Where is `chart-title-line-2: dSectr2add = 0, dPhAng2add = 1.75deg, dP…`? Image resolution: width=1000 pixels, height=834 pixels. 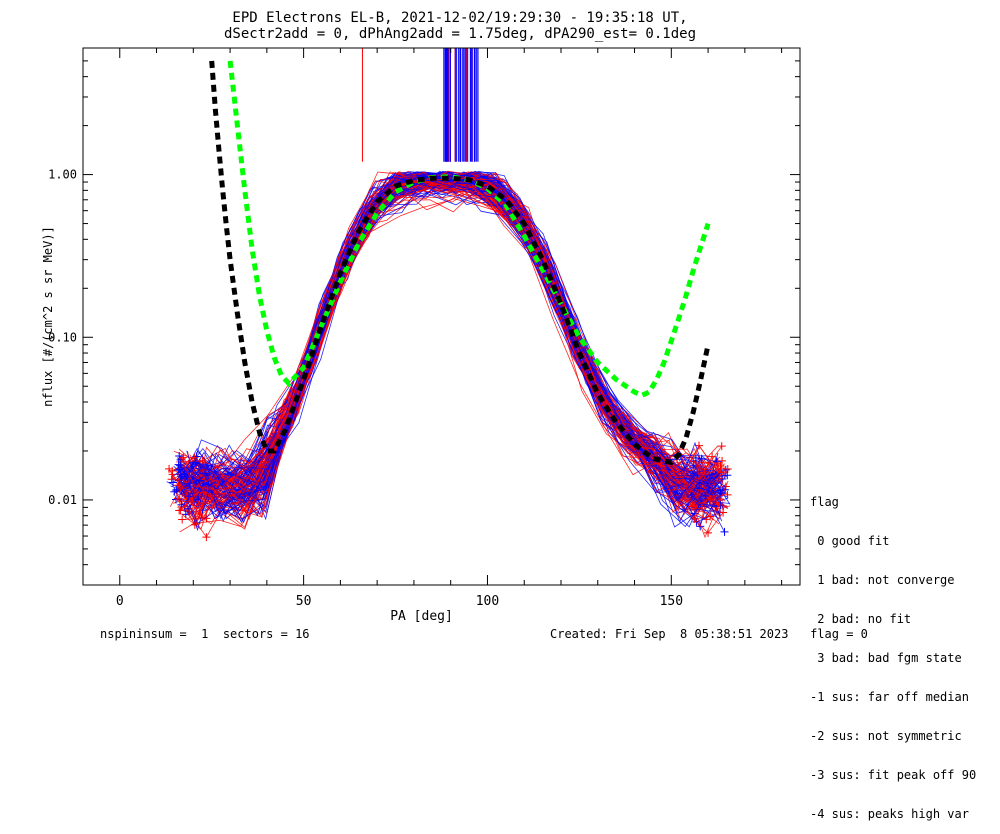
chart-title-line-2: dSectr2add = 0, dPhAng2add = 1.75deg, dP… is located at coordinates (459, 34).